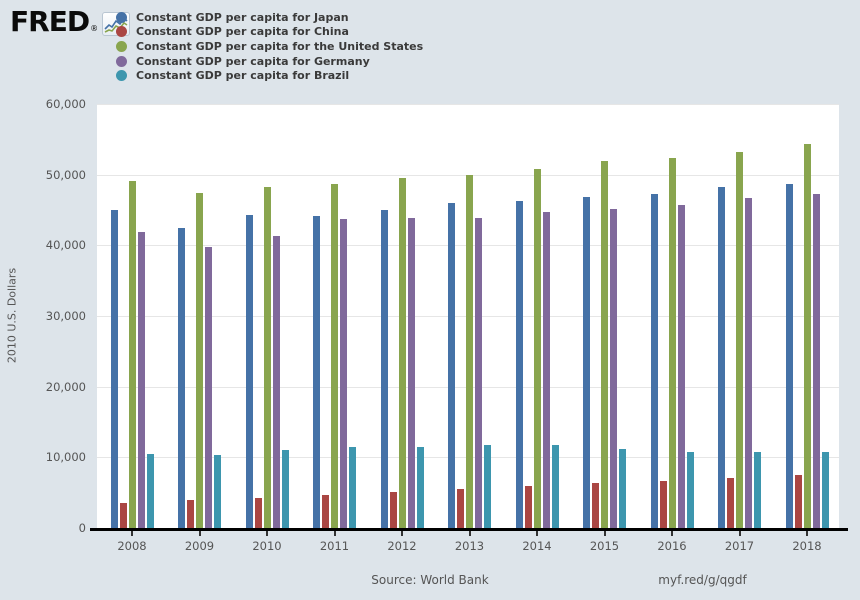 The image size is (860, 600). What do you see at coordinates (132, 546) in the screenshot?
I see `x-axis-label-2008: 2008` at bounding box center [132, 546].